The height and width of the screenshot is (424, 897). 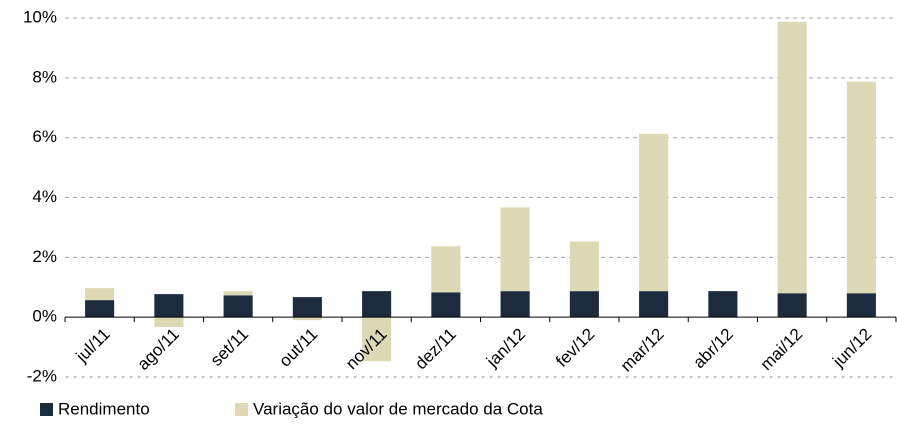 What do you see at coordinates (398, 408) in the screenshot?
I see `legend-label: Variação do valor de mercado da Cota` at bounding box center [398, 408].